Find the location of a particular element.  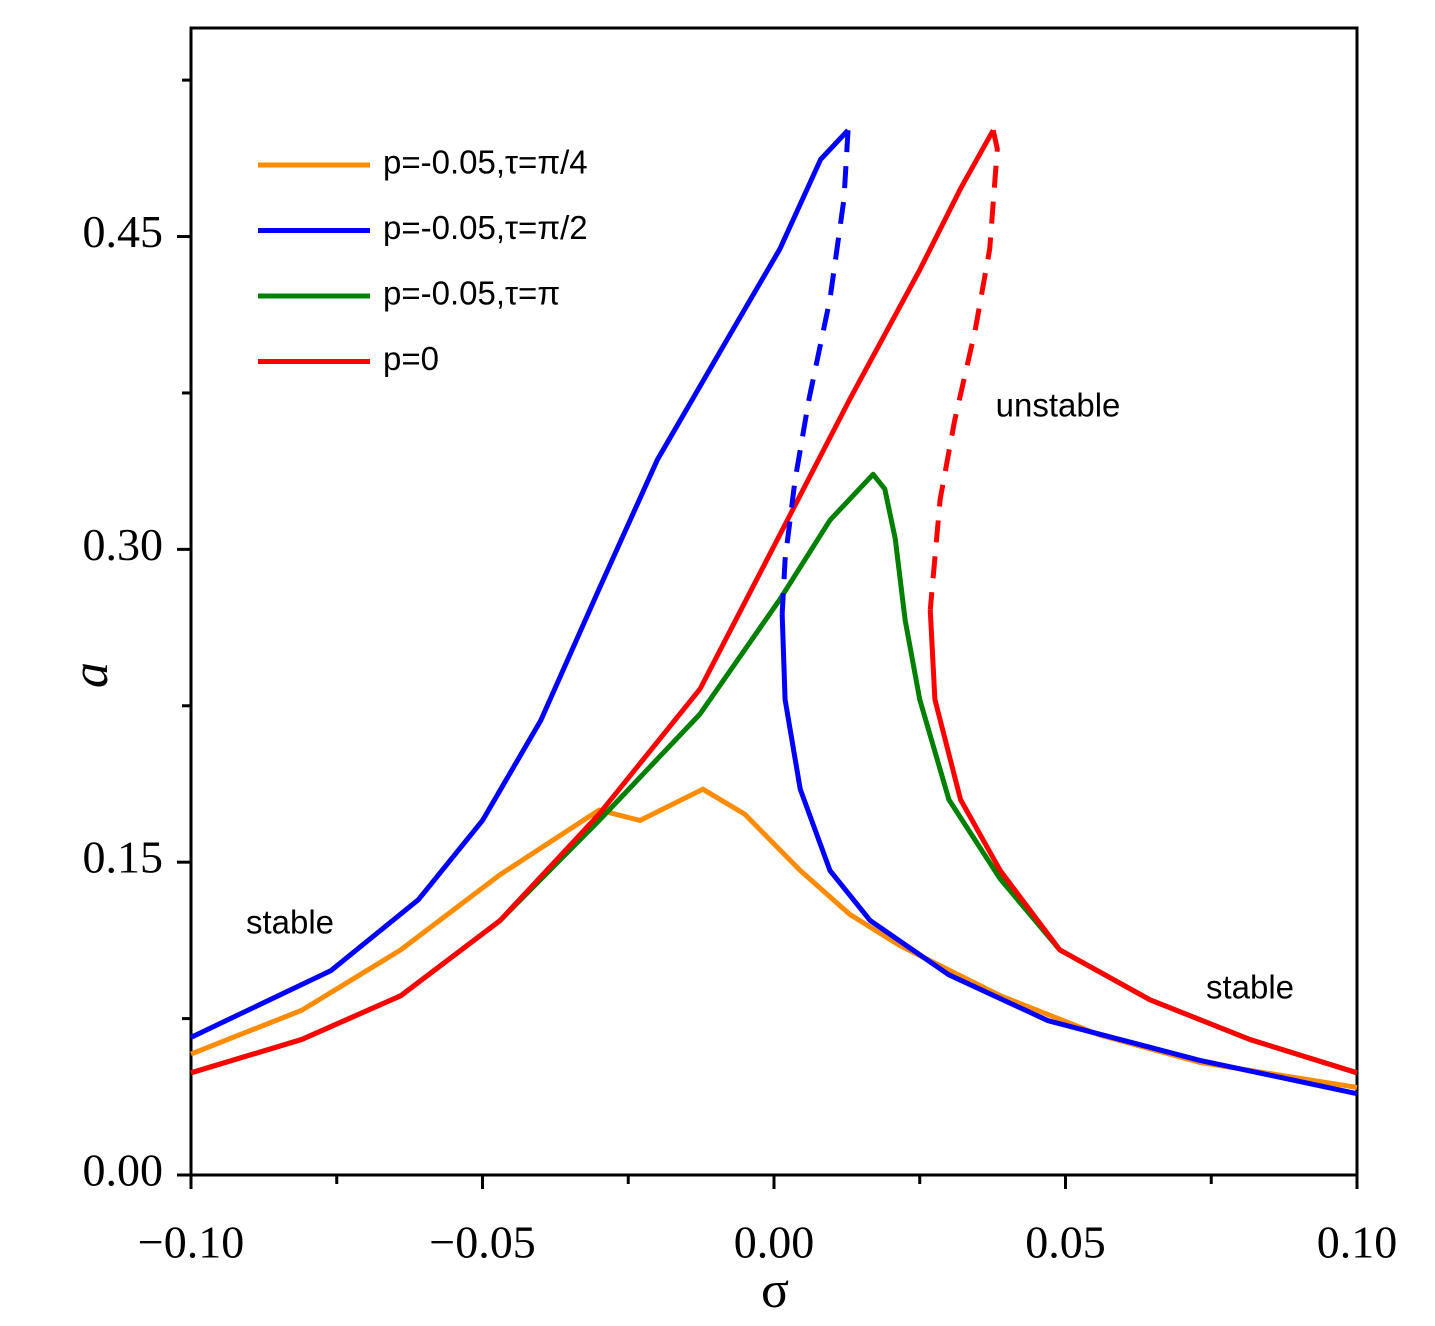

y-tick-label: 0.00 is located at coordinates (123, 1170).